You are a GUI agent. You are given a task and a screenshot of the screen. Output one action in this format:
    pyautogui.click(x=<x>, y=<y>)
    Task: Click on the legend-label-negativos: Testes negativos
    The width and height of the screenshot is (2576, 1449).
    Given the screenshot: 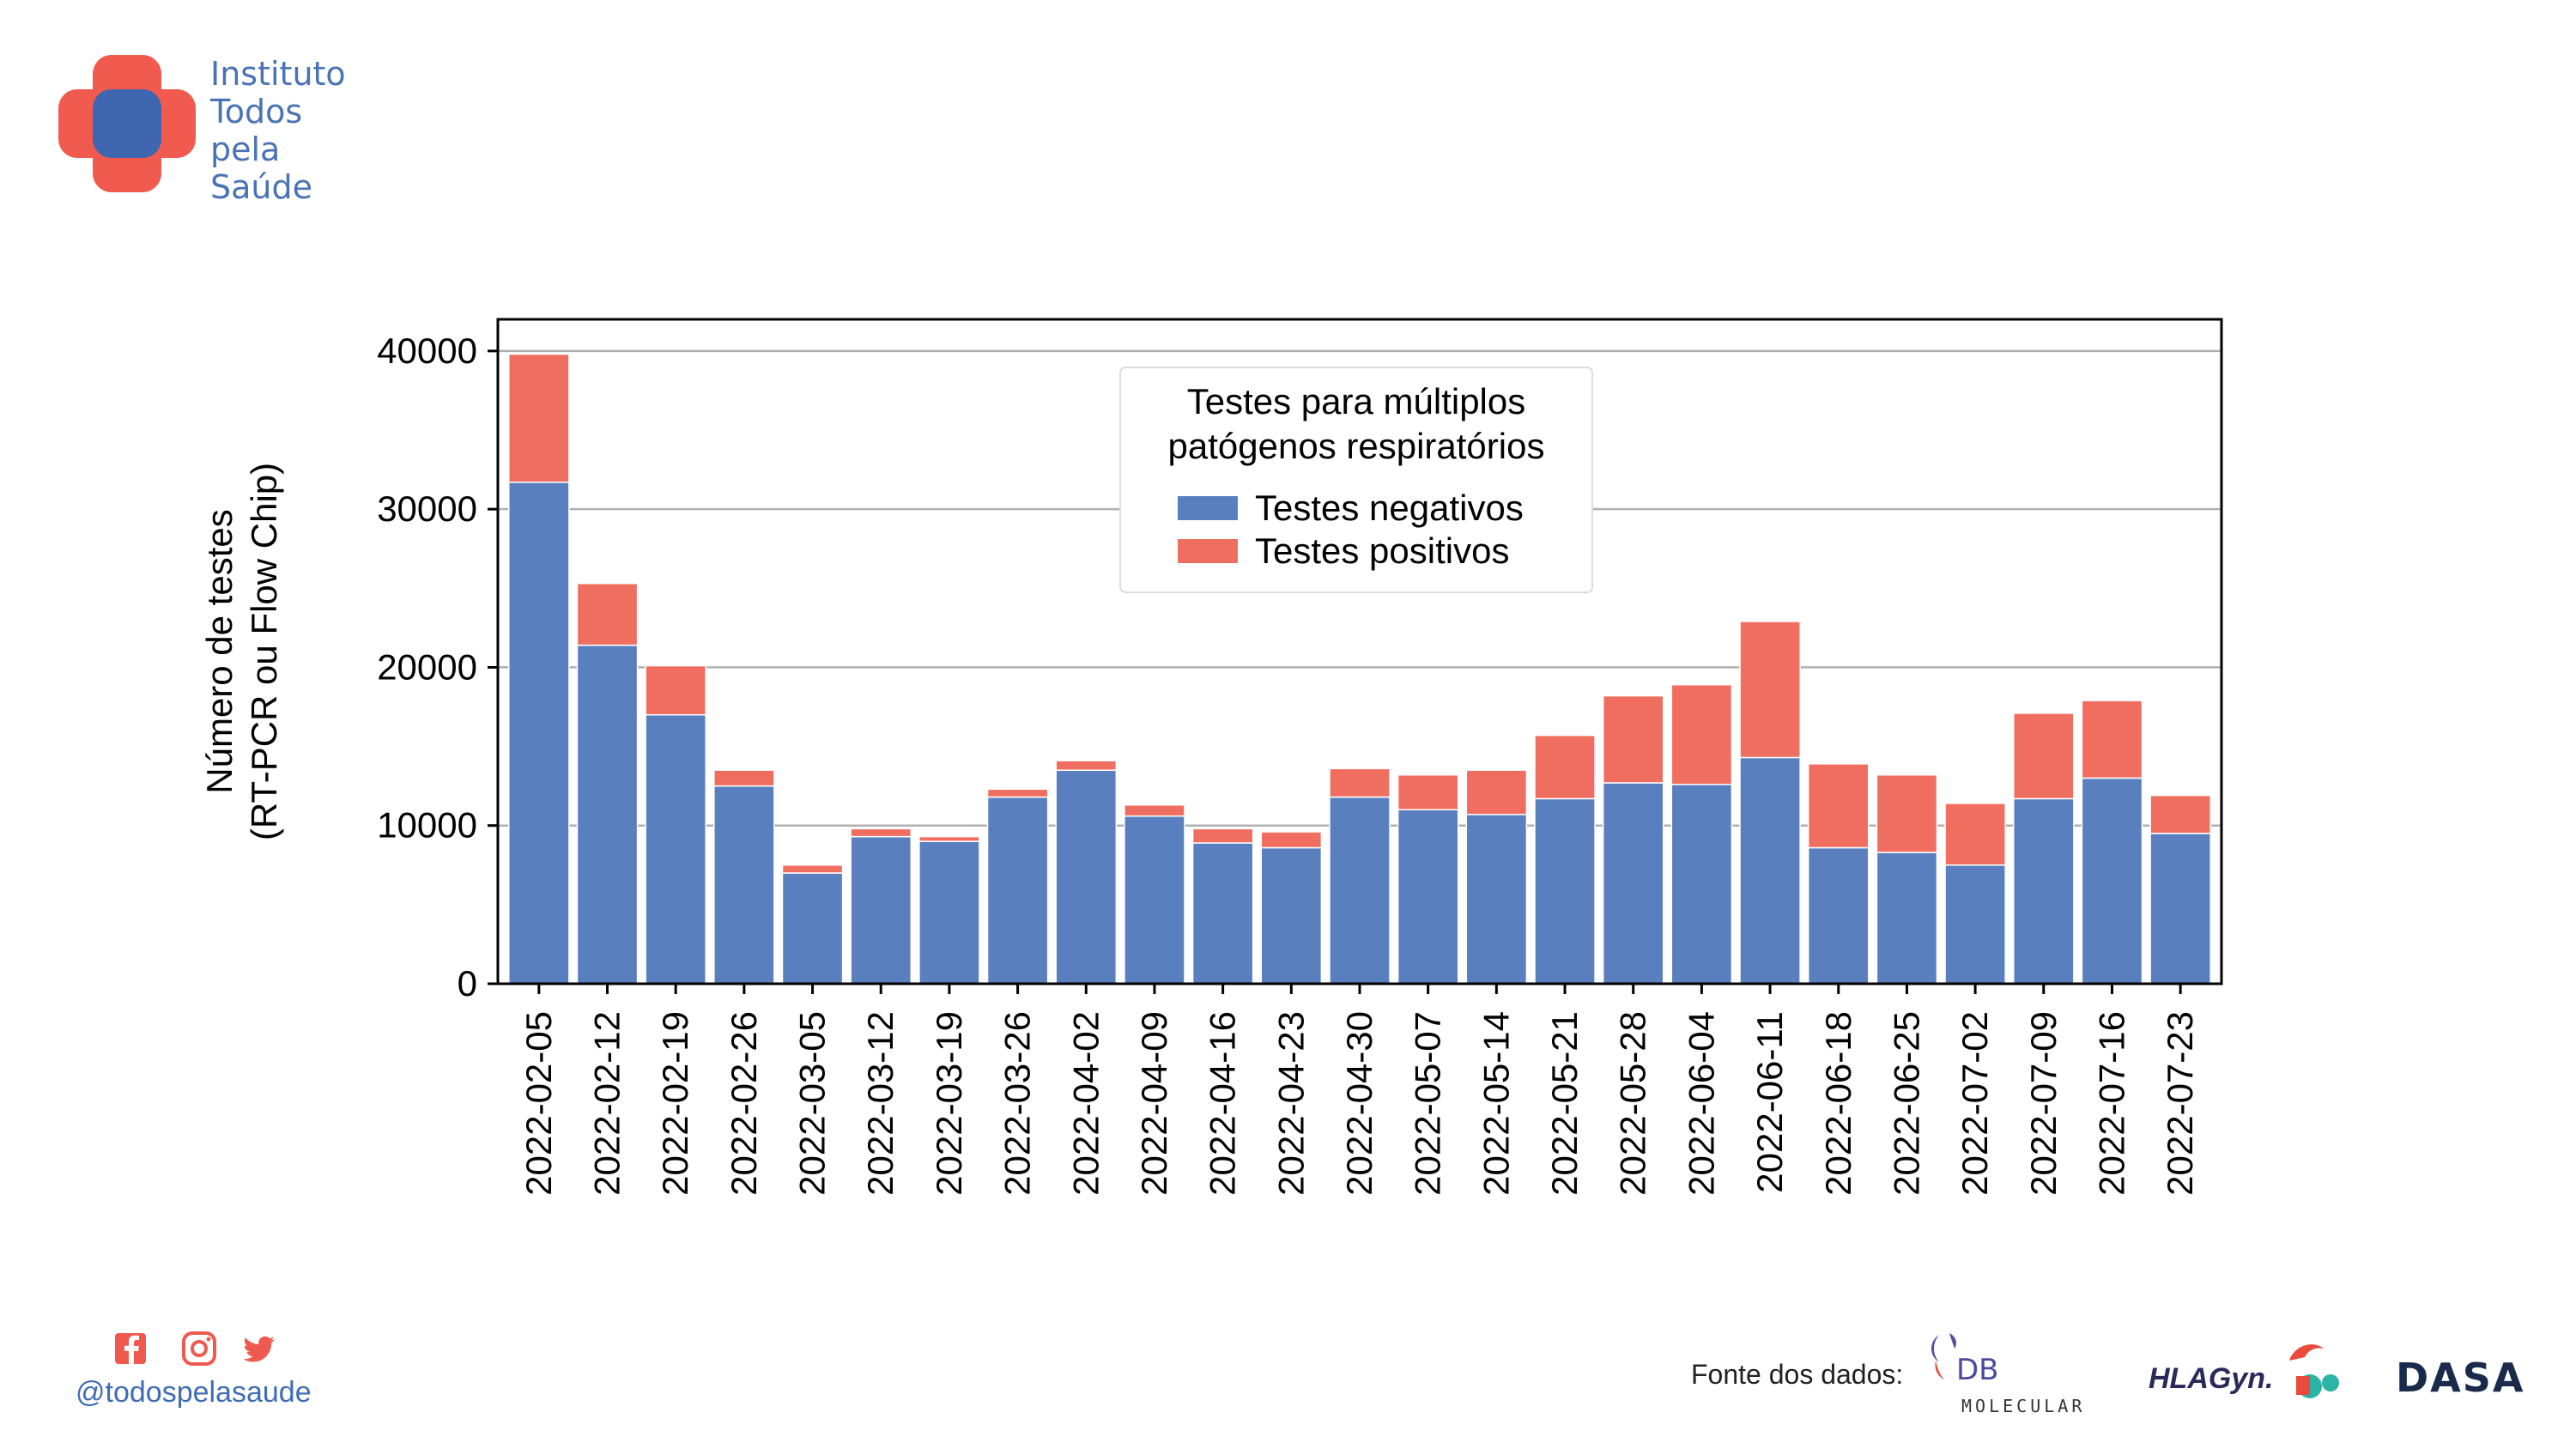 What is the action you would take?
    pyautogui.click(x=1389, y=508)
    